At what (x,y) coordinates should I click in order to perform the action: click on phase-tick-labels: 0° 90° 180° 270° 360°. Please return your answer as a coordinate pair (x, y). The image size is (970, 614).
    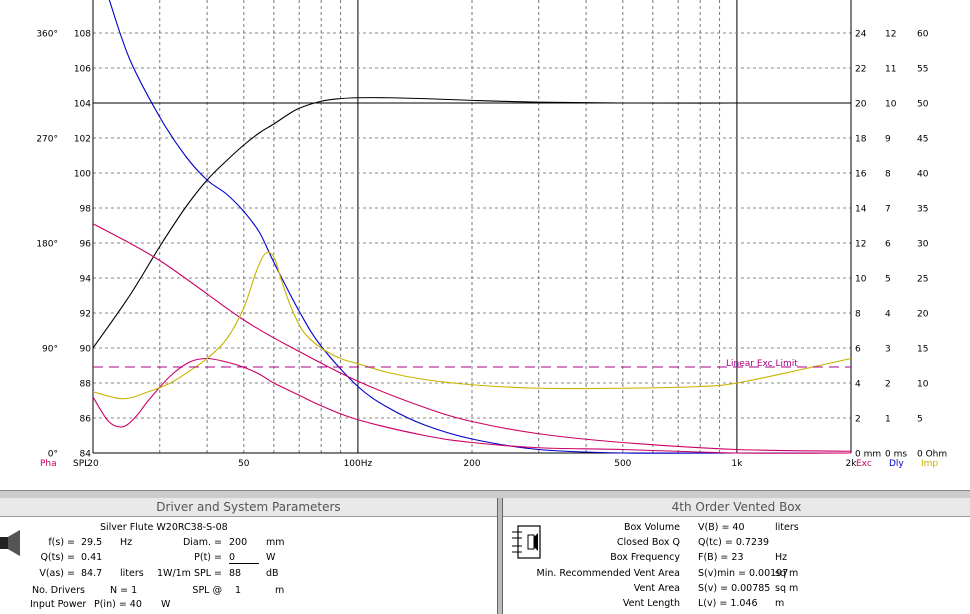
    Looking at the image, I should click on (47, 245).